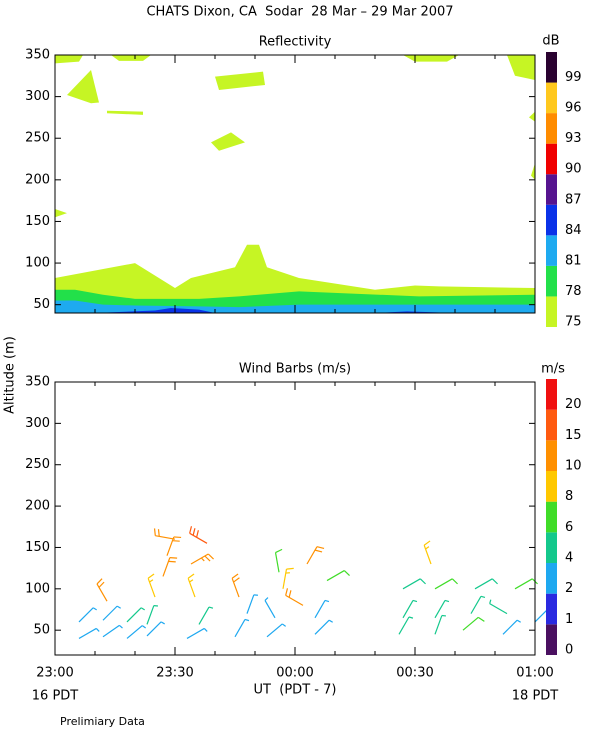 Image resolution: width=600 pixels, height=750 pixels. What do you see at coordinates (573, 199) in the screenshot?
I see `colorbar-label: 87` at bounding box center [573, 199].